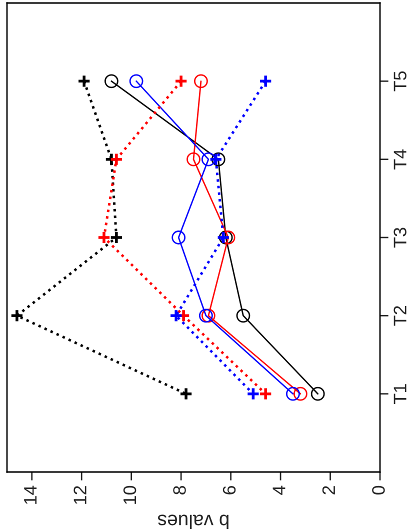 The height and width of the screenshot is (530, 412). I want to click on x-tick-label: 10, so click(129, 495).